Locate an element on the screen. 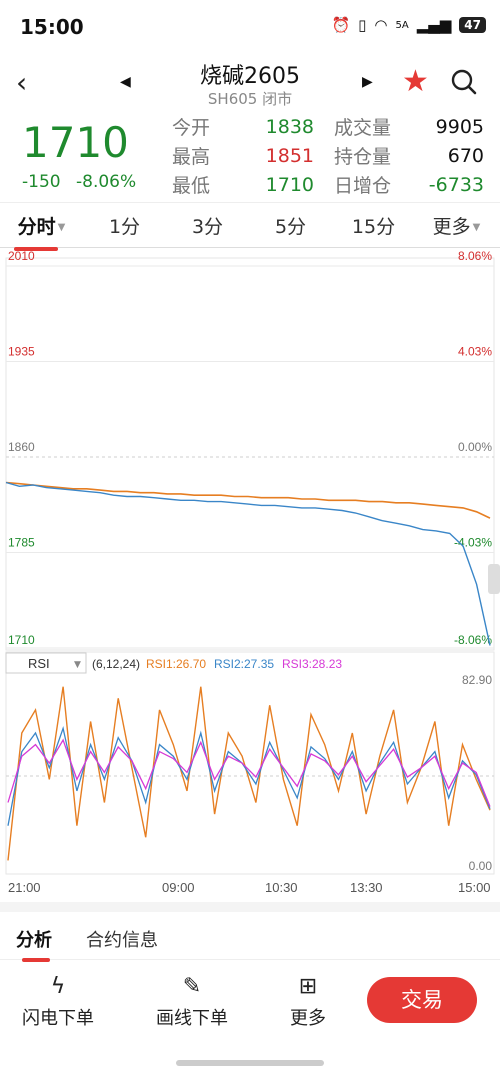  quote-label: 最低 is located at coordinates (191, 186).